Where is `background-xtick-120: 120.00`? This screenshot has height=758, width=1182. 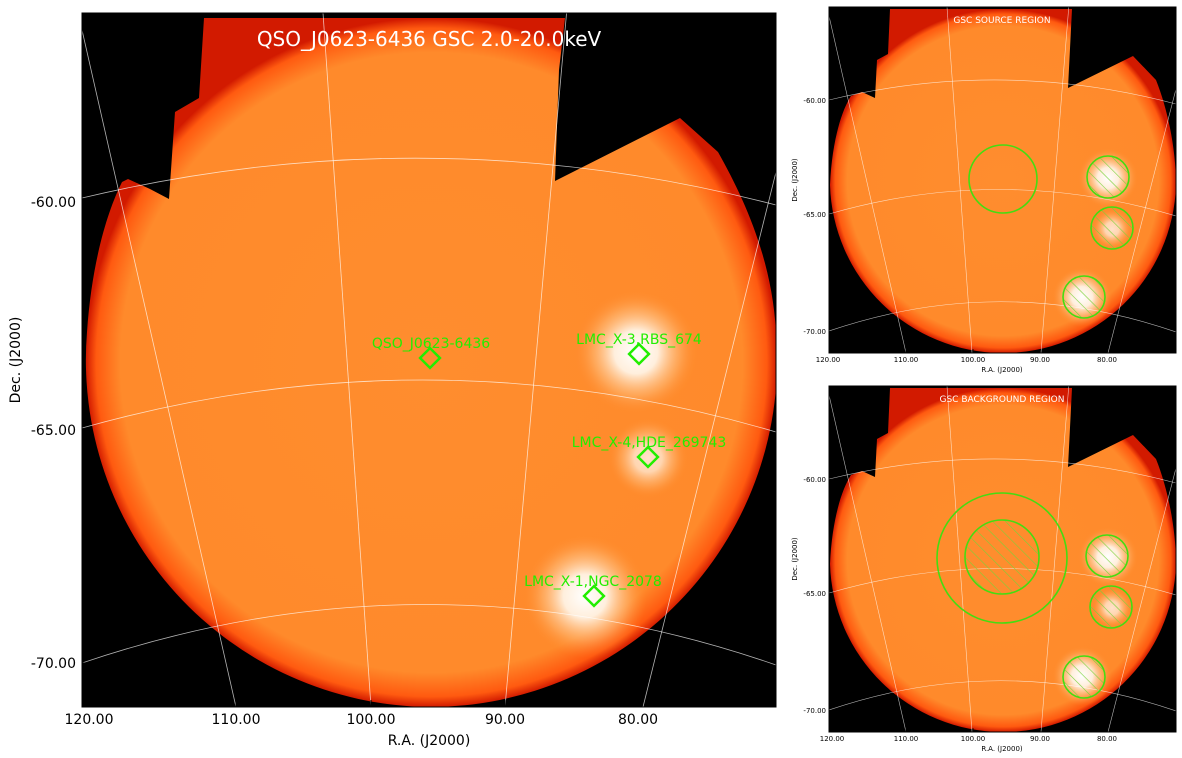 background-xtick-120: 120.00 is located at coordinates (832, 739).